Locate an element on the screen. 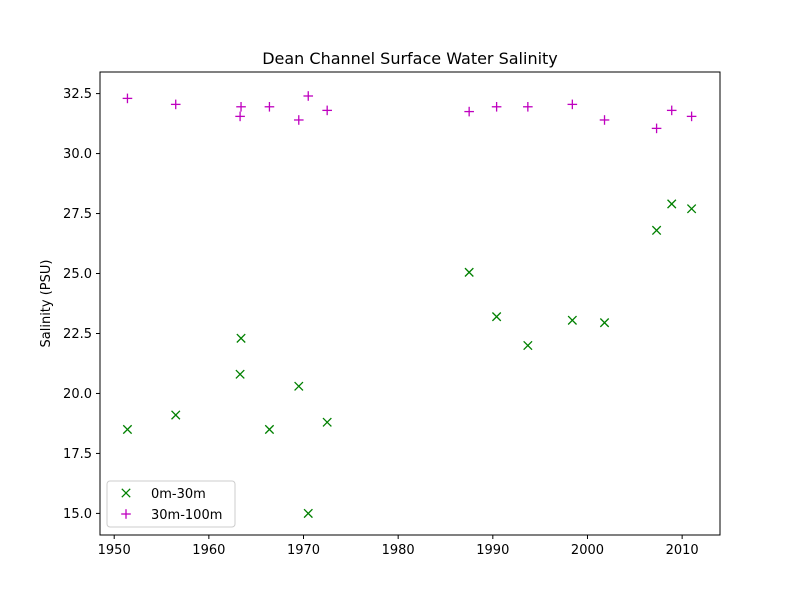 The image size is (800, 600). x-tick-label: 1980 is located at coordinates (398, 550).